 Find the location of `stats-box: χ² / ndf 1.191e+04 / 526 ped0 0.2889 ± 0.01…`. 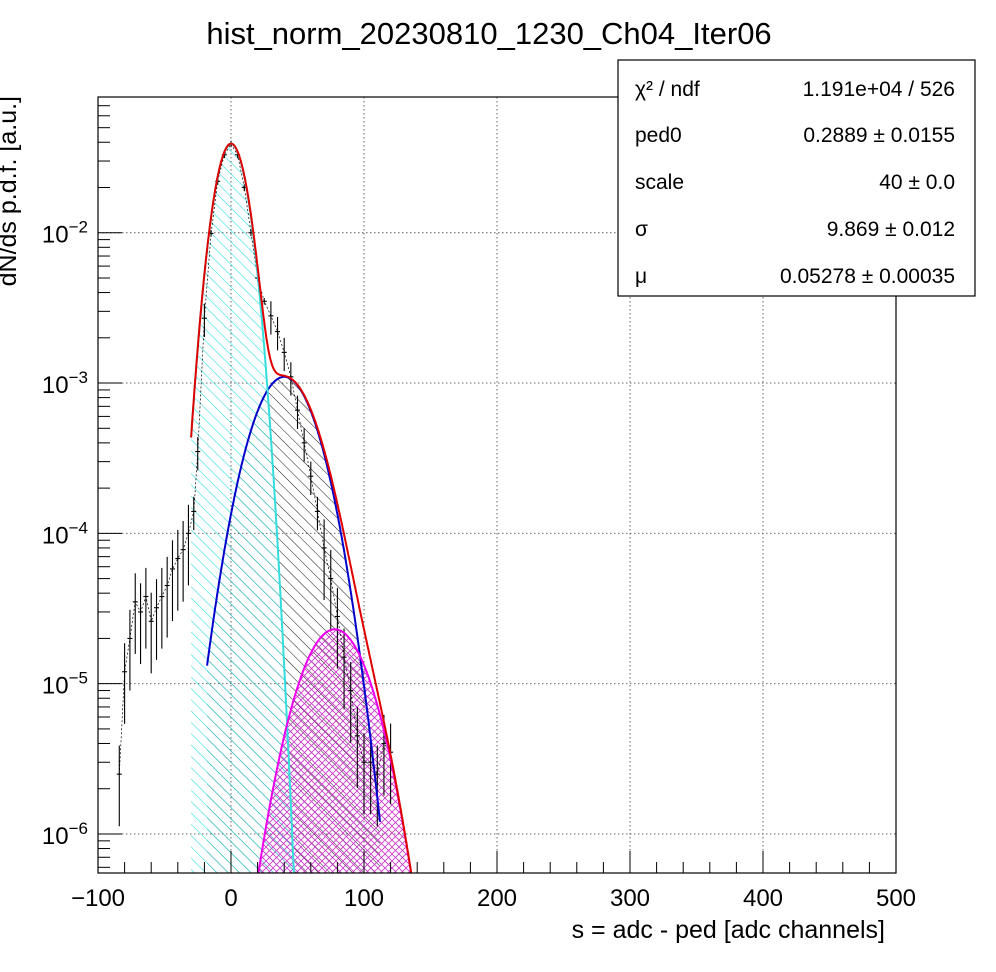

stats-box: χ² / ndf 1.191e+04 / 526 ped0 0.2889 ± 0.01… is located at coordinates (796, 178).